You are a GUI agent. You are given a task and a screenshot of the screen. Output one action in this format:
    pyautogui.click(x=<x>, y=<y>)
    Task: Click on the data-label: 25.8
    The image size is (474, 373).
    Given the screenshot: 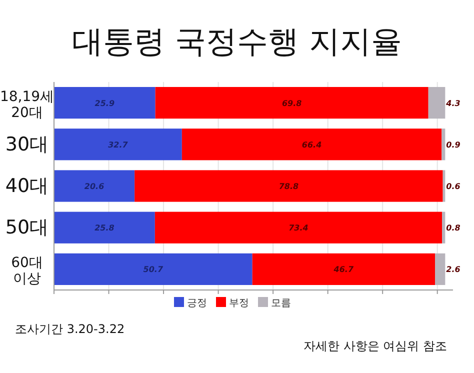 What is the action you would take?
    pyautogui.click(x=104, y=228)
    